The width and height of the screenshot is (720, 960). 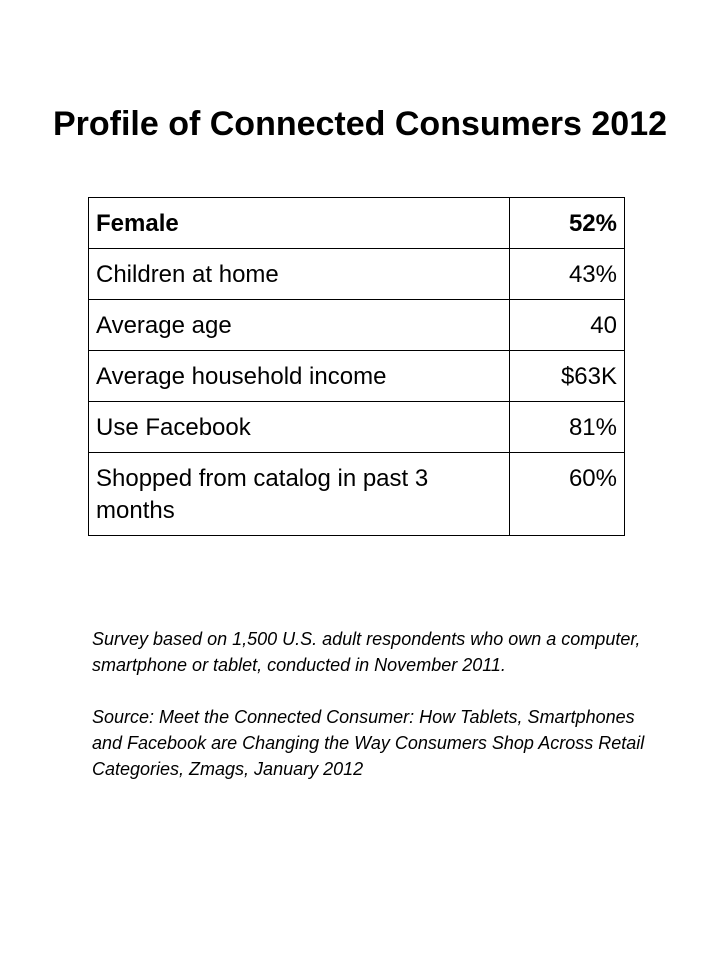 What do you see at coordinates (567, 223) in the screenshot?
I see `row-value: 52%` at bounding box center [567, 223].